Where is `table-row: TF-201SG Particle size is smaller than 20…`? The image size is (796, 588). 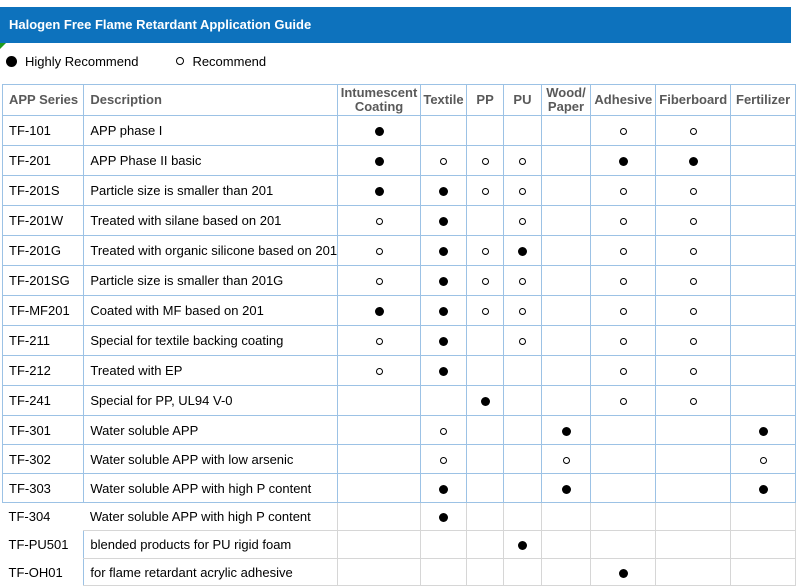 table-row: TF-201SG Particle size is smaller than 20… is located at coordinates (398, 280).